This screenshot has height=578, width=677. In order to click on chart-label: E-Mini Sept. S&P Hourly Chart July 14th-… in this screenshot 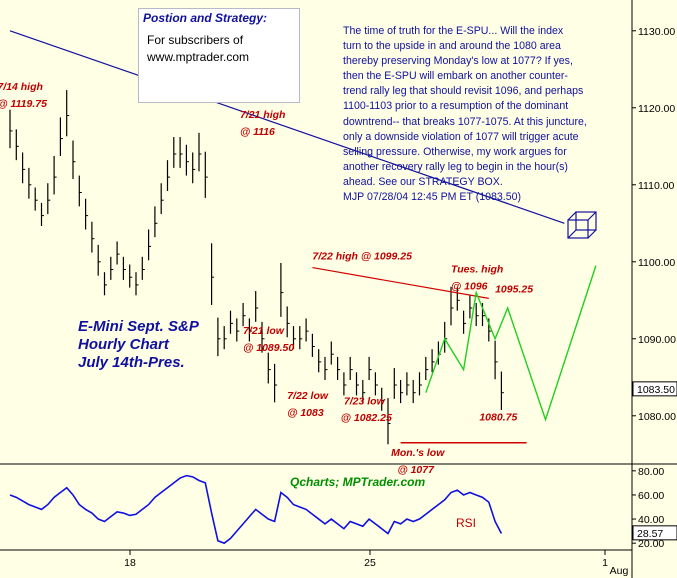, I will do `click(138, 344)`.